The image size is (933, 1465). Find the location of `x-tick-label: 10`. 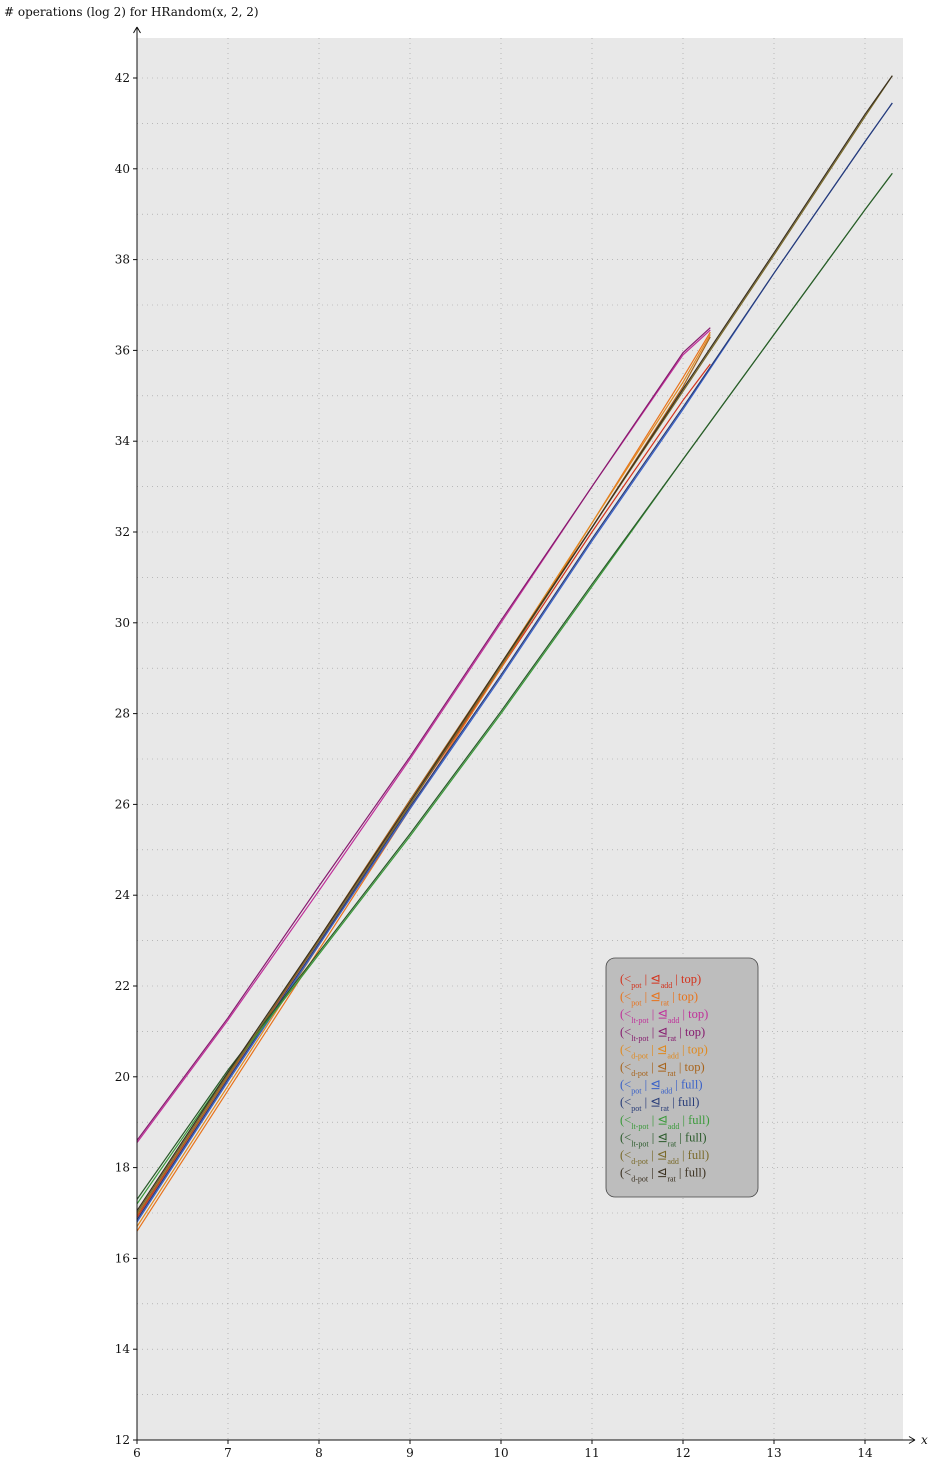

x-tick-label: 10 is located at coordinates (500, 1453).